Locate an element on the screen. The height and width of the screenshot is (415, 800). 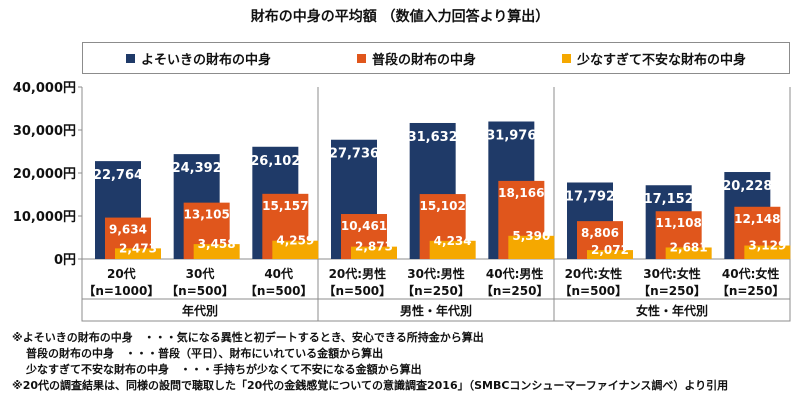
value-label: 20,228 is located at coordinates (747, 186).